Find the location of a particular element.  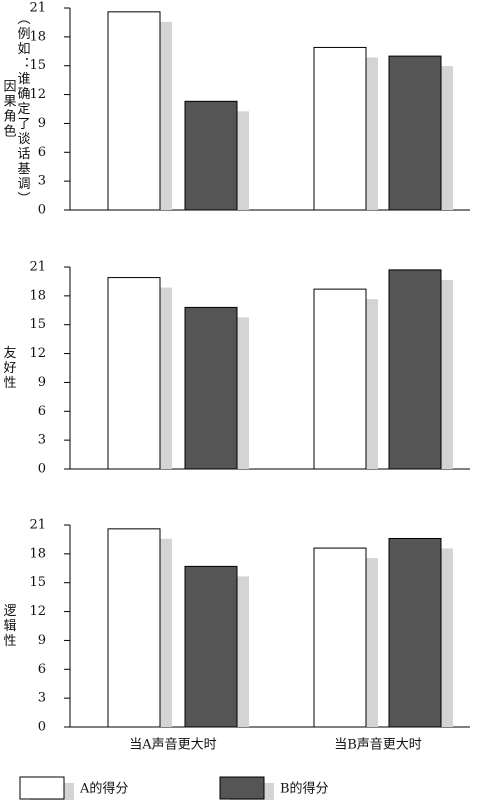

y-axis-label: 逻辑性 is located at coordinates (9, 626).